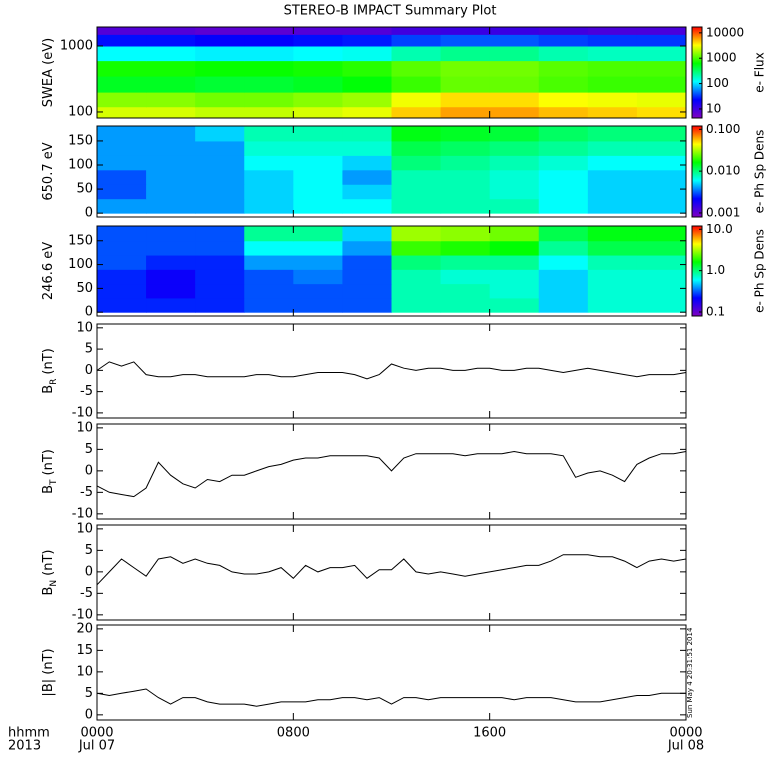 The width and height of the screenshot is (780, 780). I want to click on y-tick-label: 1000, so click(76, 45).